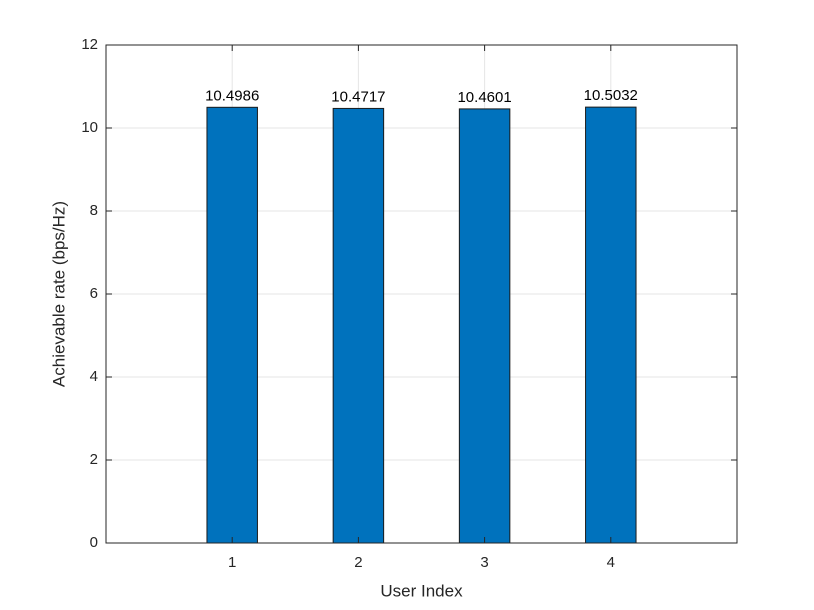  I want to click on y-tick-label: 12, so click(89, 44).